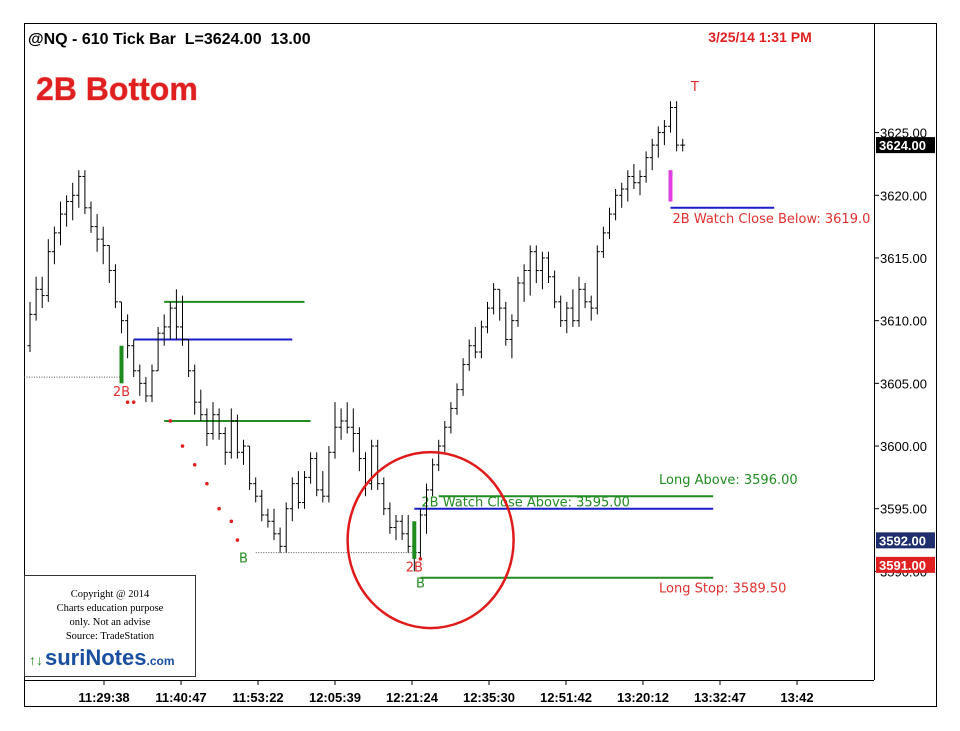 Image resolution: width=960 pixels, height=731 pixels. What do you see at coordinates (772, 219) in the screenshot?
I see `level-label: 2B Watch Close Below: 3619.0` at bounding box center [772, 219].